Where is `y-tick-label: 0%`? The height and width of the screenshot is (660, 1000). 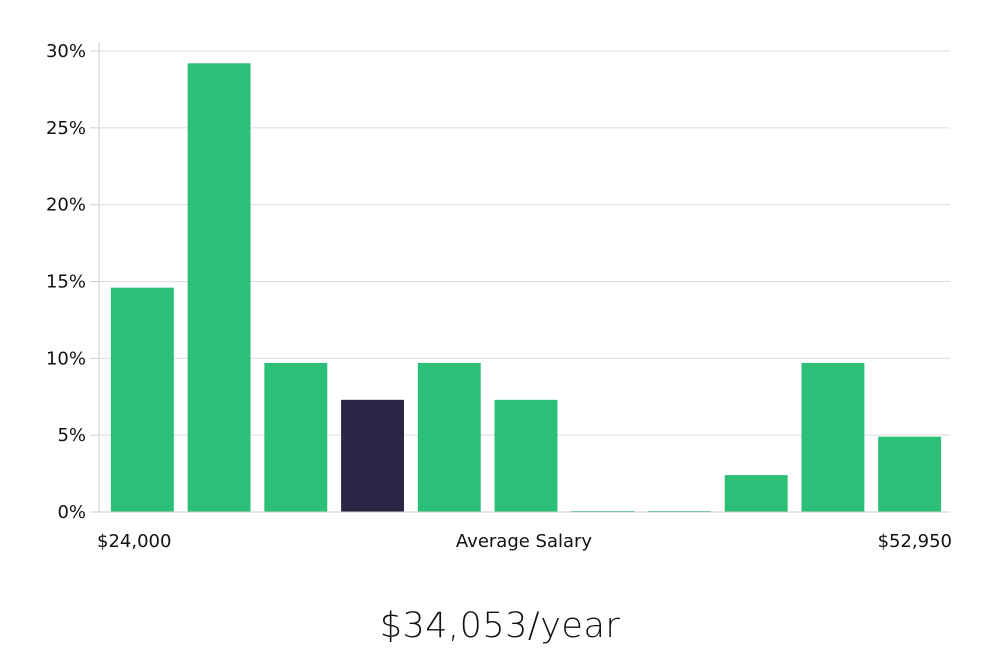 y-tick-label: 0% is located at coordinates (71, 512).